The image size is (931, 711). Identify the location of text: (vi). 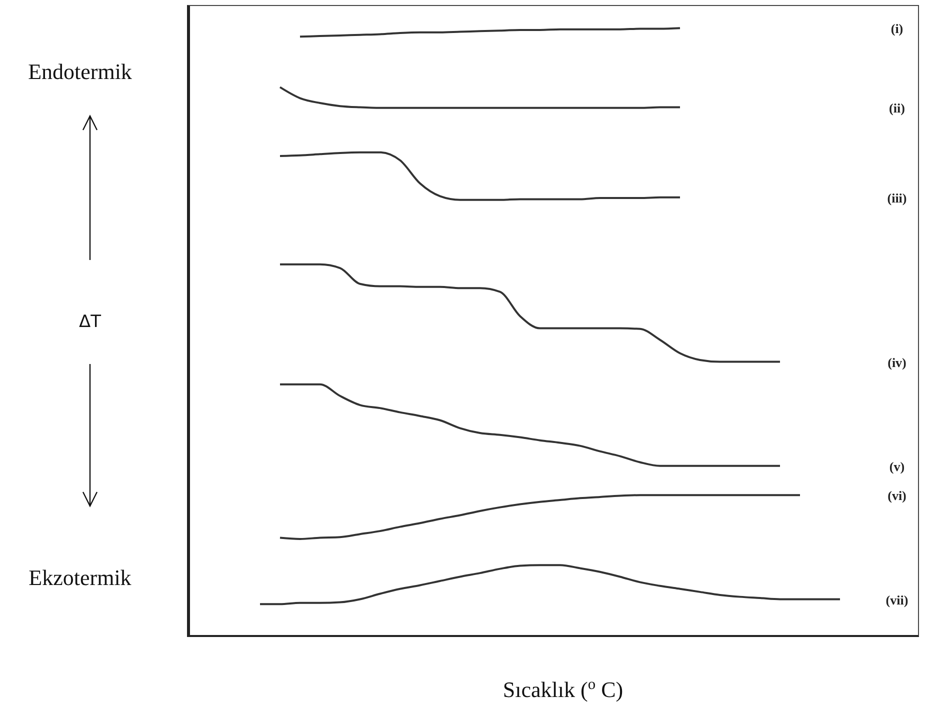
(897, 496).